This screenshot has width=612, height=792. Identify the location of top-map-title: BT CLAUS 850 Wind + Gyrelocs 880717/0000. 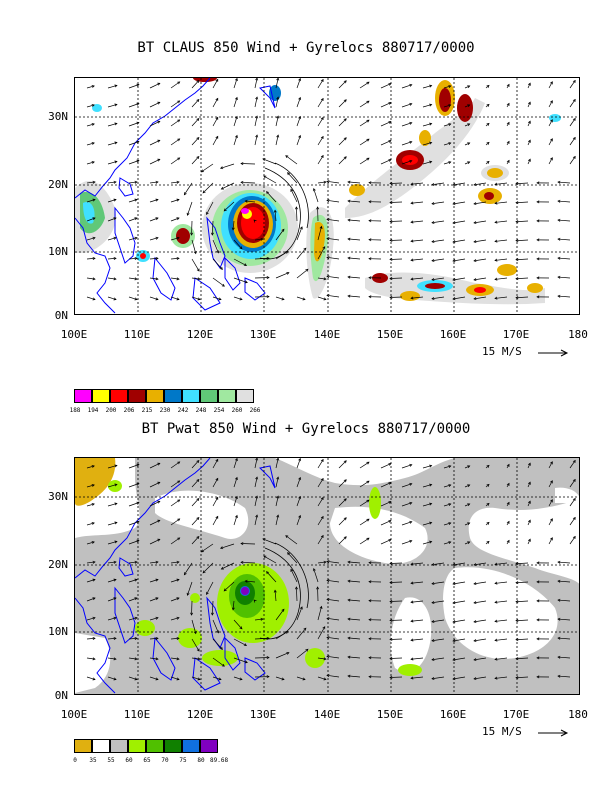
(306, 48).